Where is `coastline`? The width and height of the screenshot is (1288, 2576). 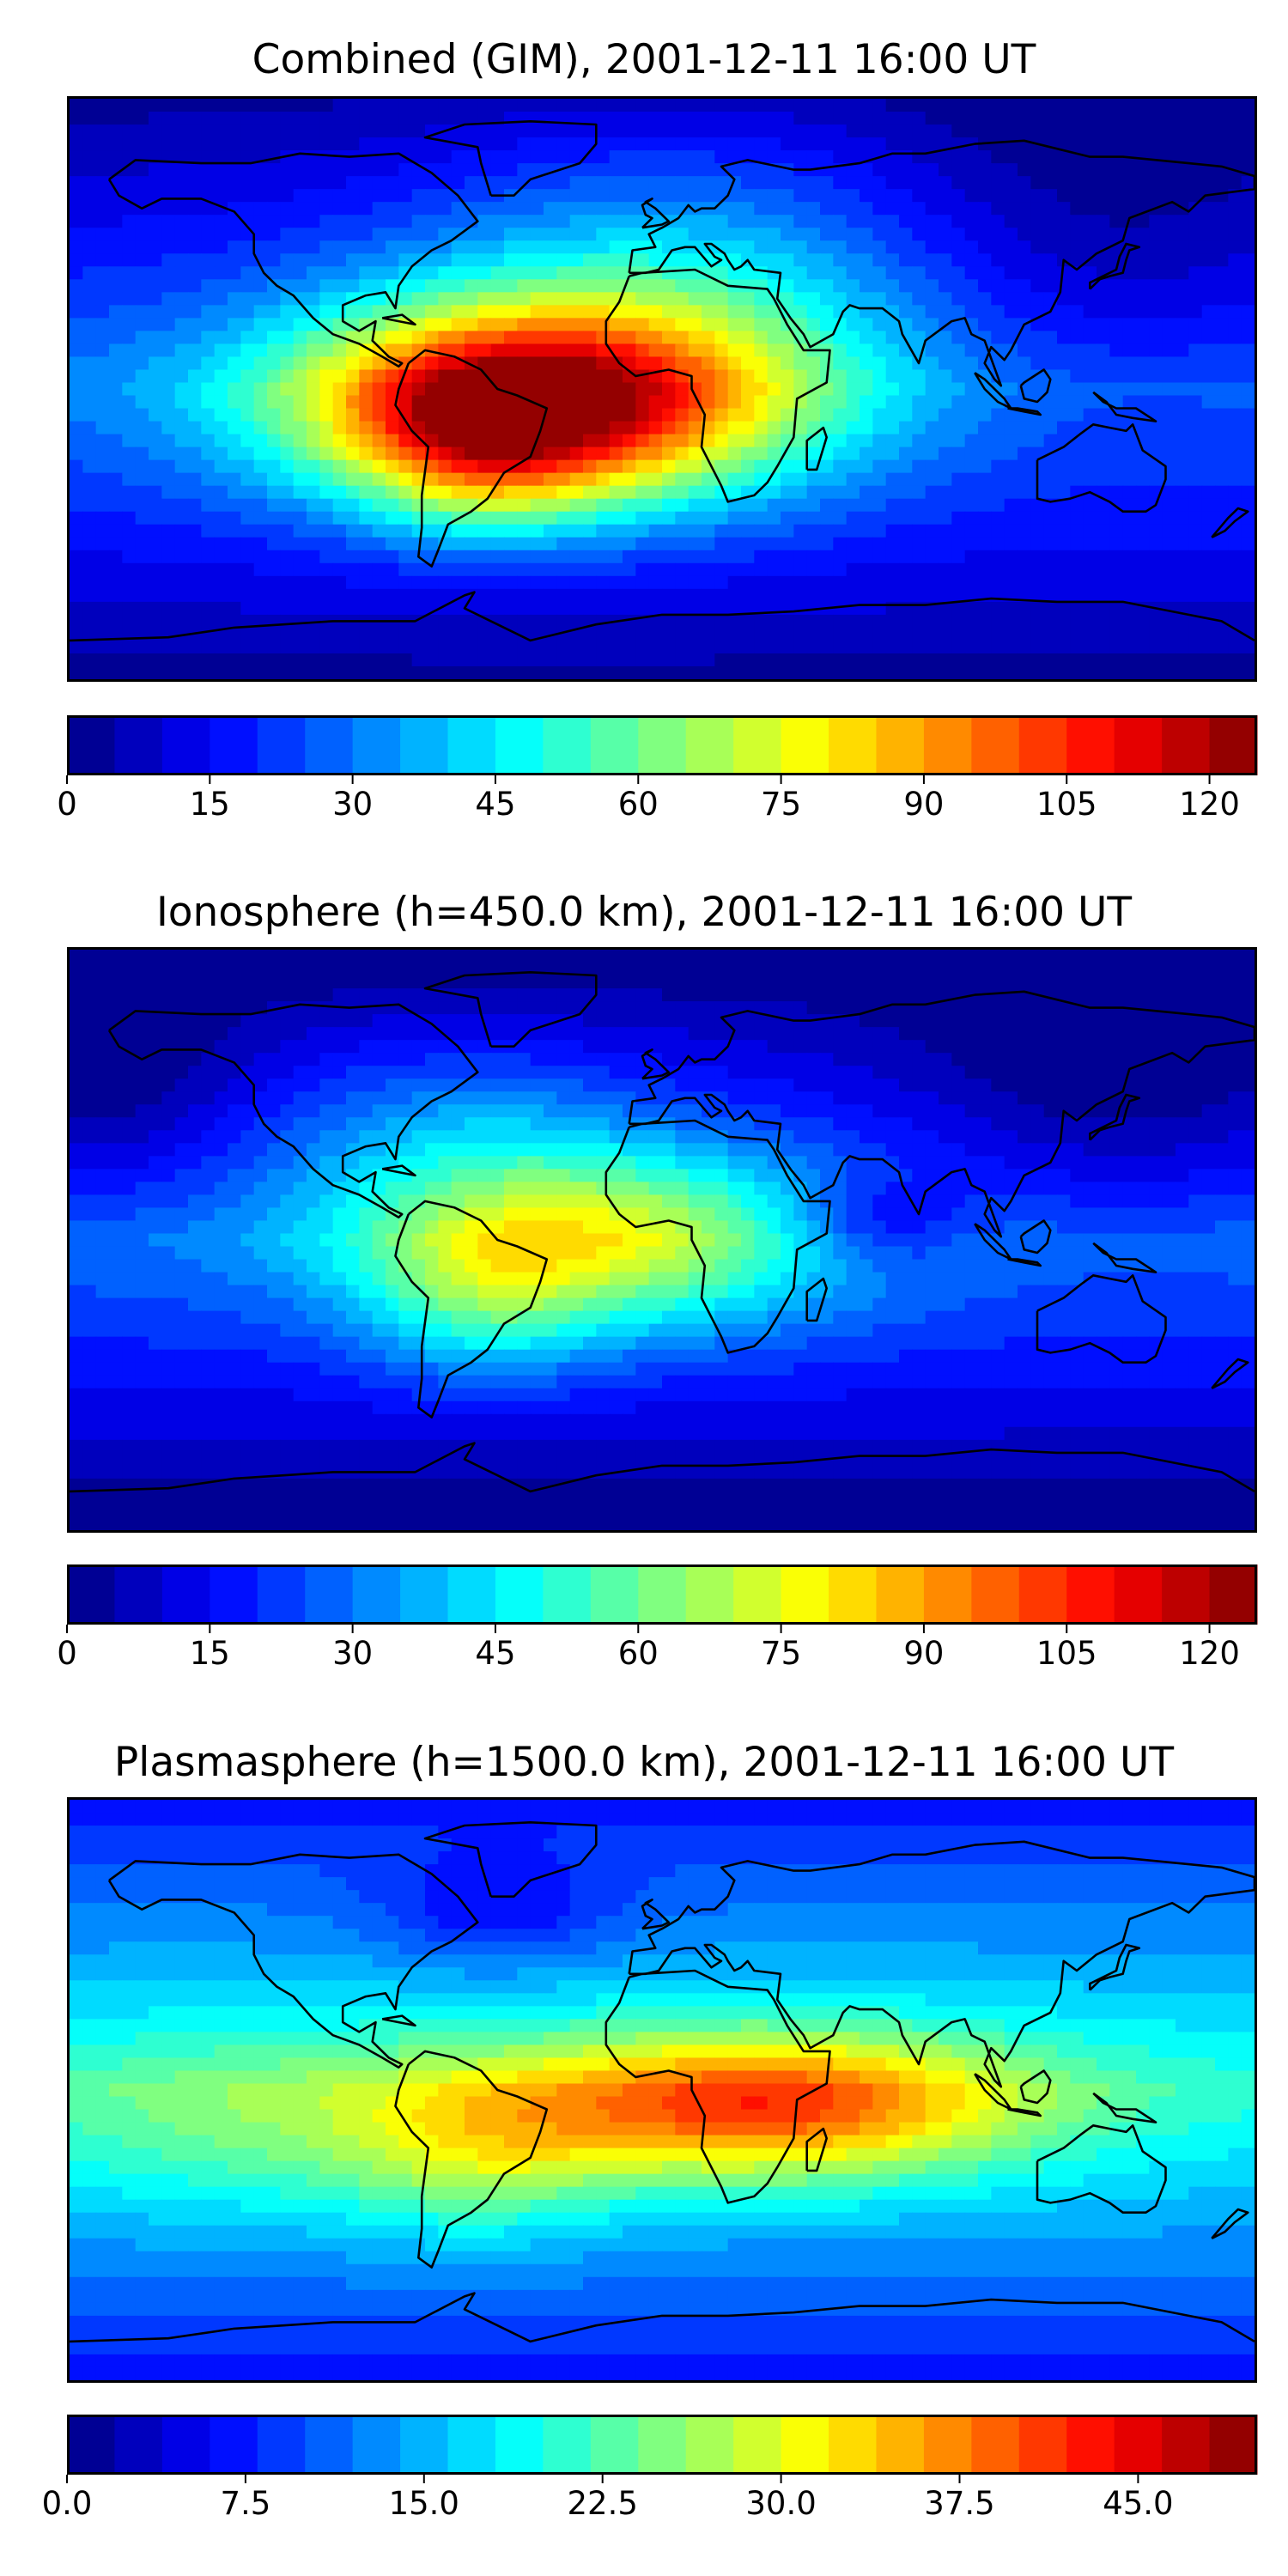
coastline is located at coordinates (662, 616).